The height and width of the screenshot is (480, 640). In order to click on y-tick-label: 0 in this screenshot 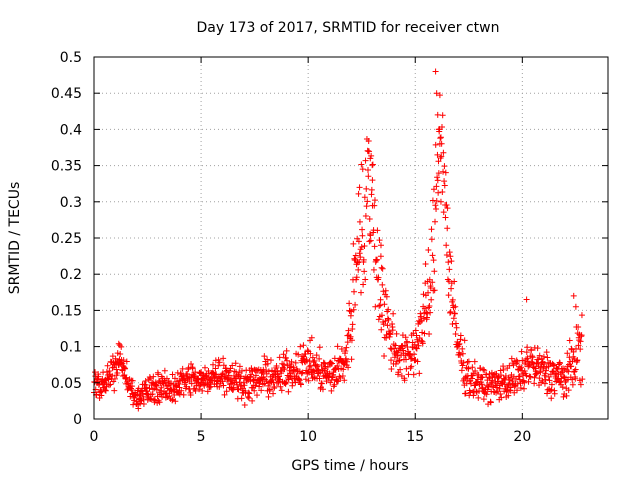, I will do `click(77, 420)`.